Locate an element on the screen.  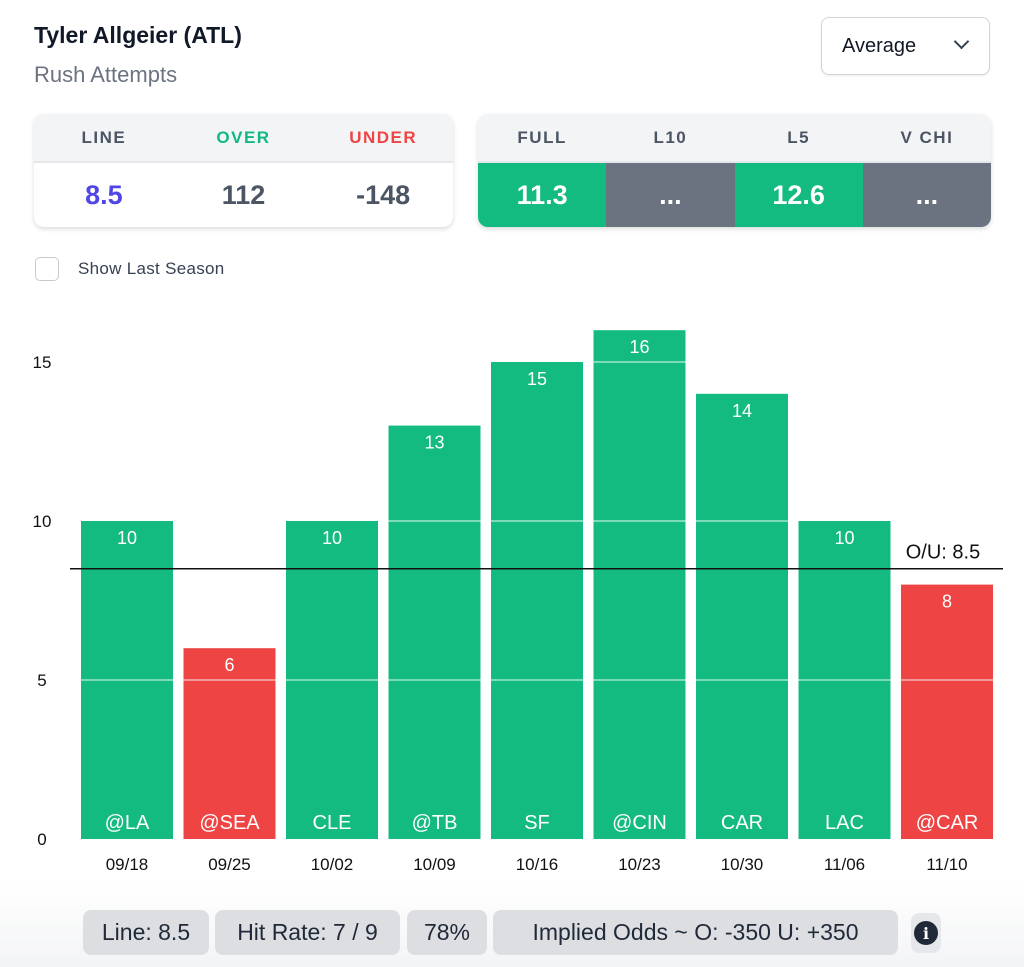
info-icon: i is located at coordinates (926, 933).